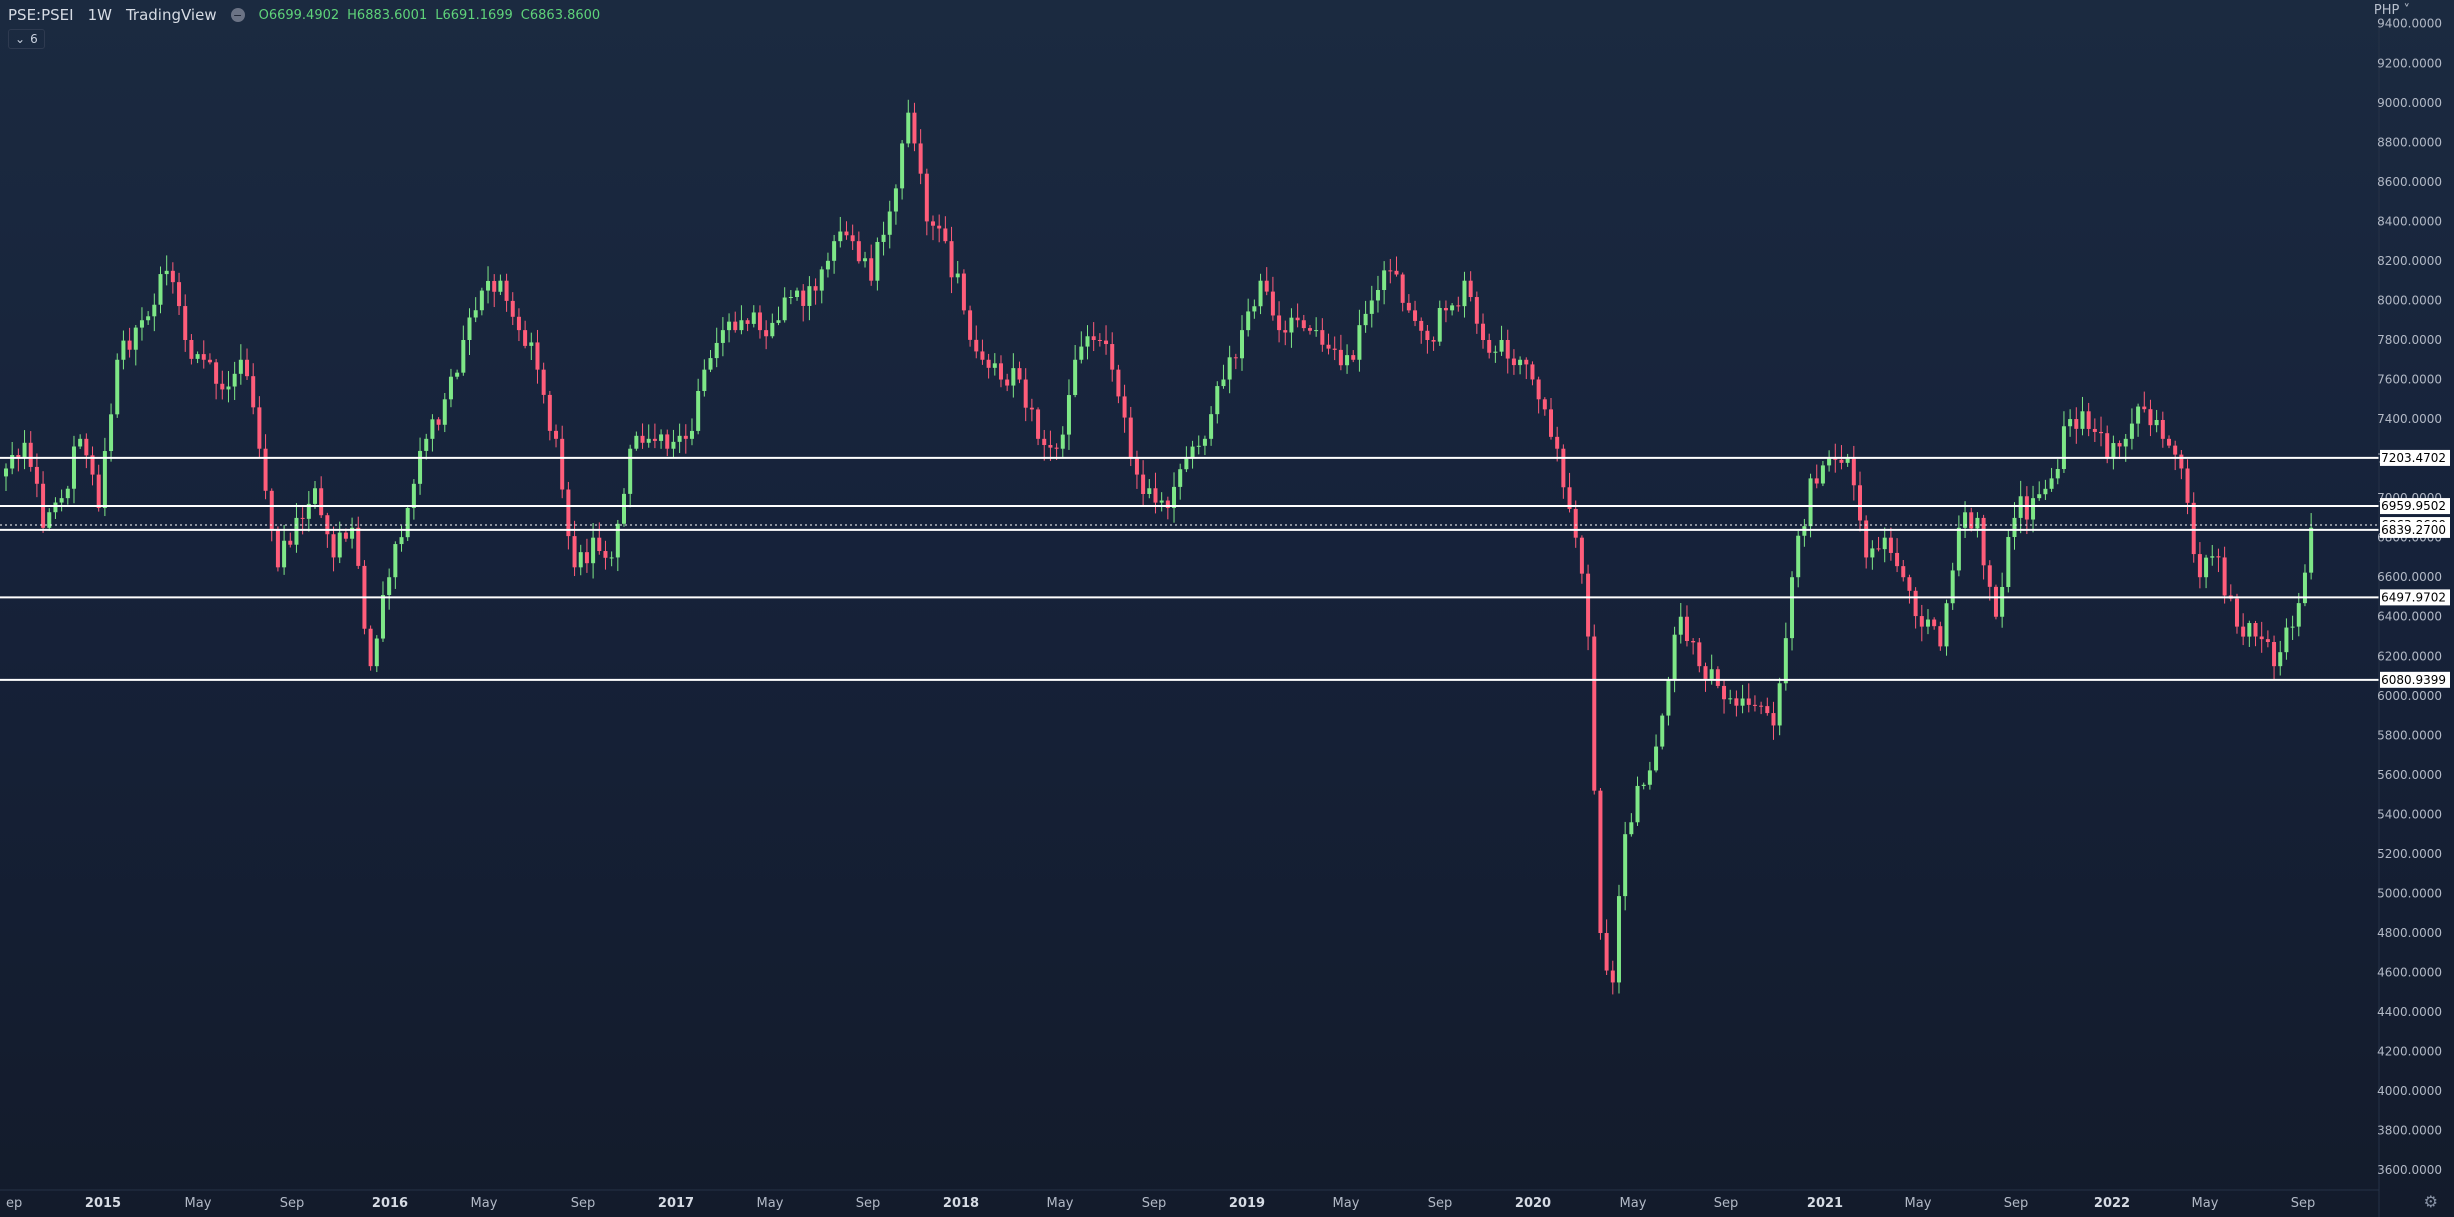 This screenshot has width=2454, height=1217. What do you see at coordinates (99, 15) in the screenshot?
I see `timeframe-label: 1W` at bounding box center [99, 15].